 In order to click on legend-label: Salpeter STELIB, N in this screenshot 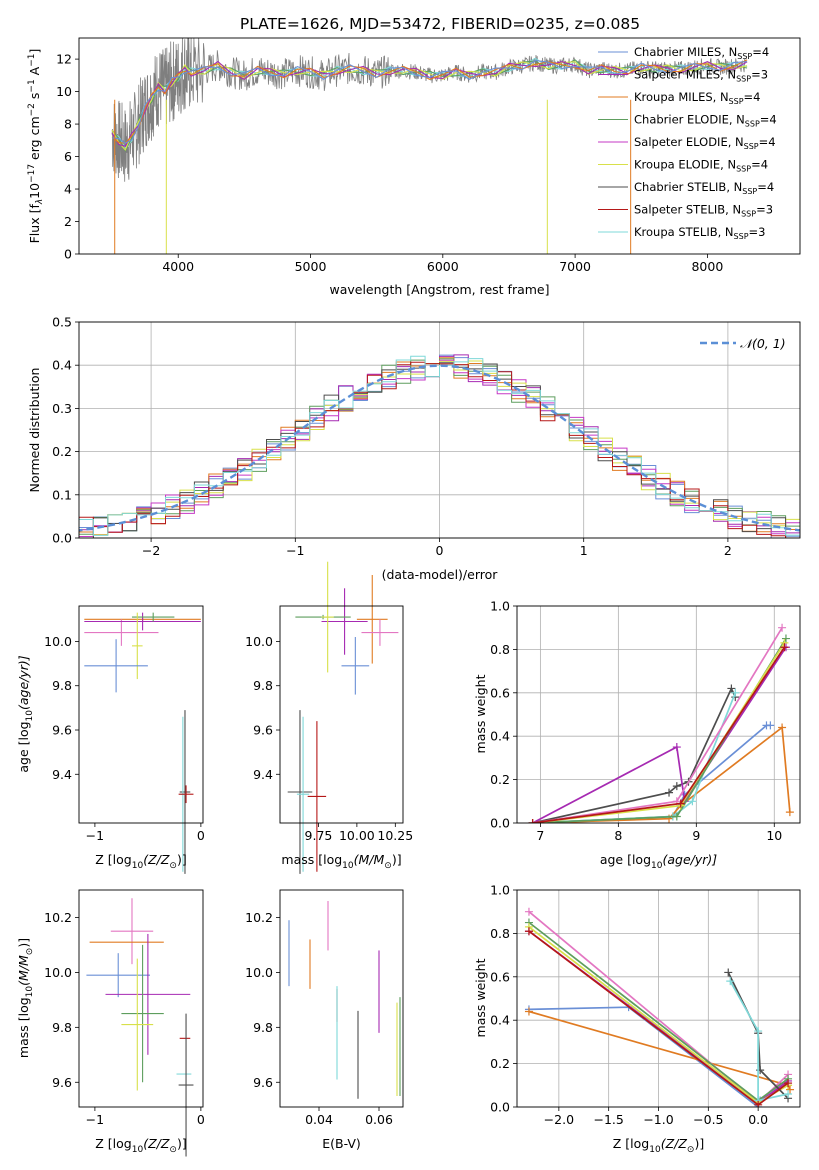, I will do `click(687, 210)`.